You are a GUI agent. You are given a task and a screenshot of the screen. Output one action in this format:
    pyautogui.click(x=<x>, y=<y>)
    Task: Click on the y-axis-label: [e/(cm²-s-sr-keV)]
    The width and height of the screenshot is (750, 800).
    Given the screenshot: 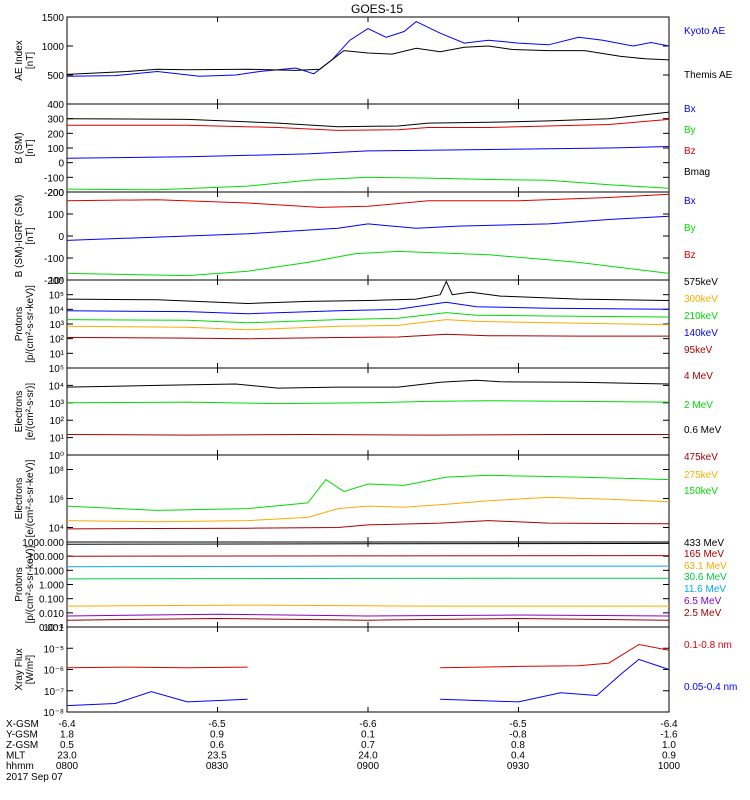 What is the action you would take?
    pyautogui.click(x=30, y=498)
    